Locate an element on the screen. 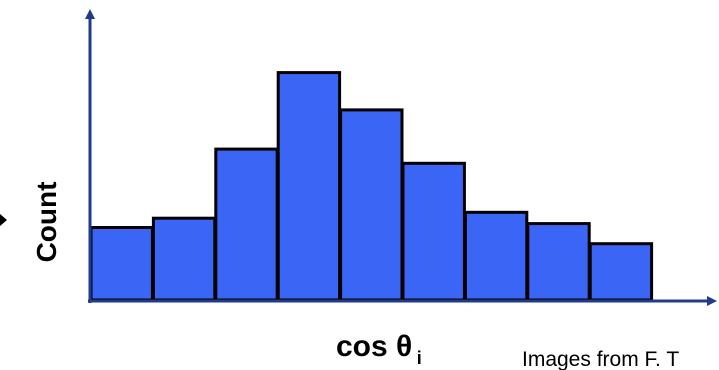  y-label-arrow-icon is located at coordinates (3, 220).